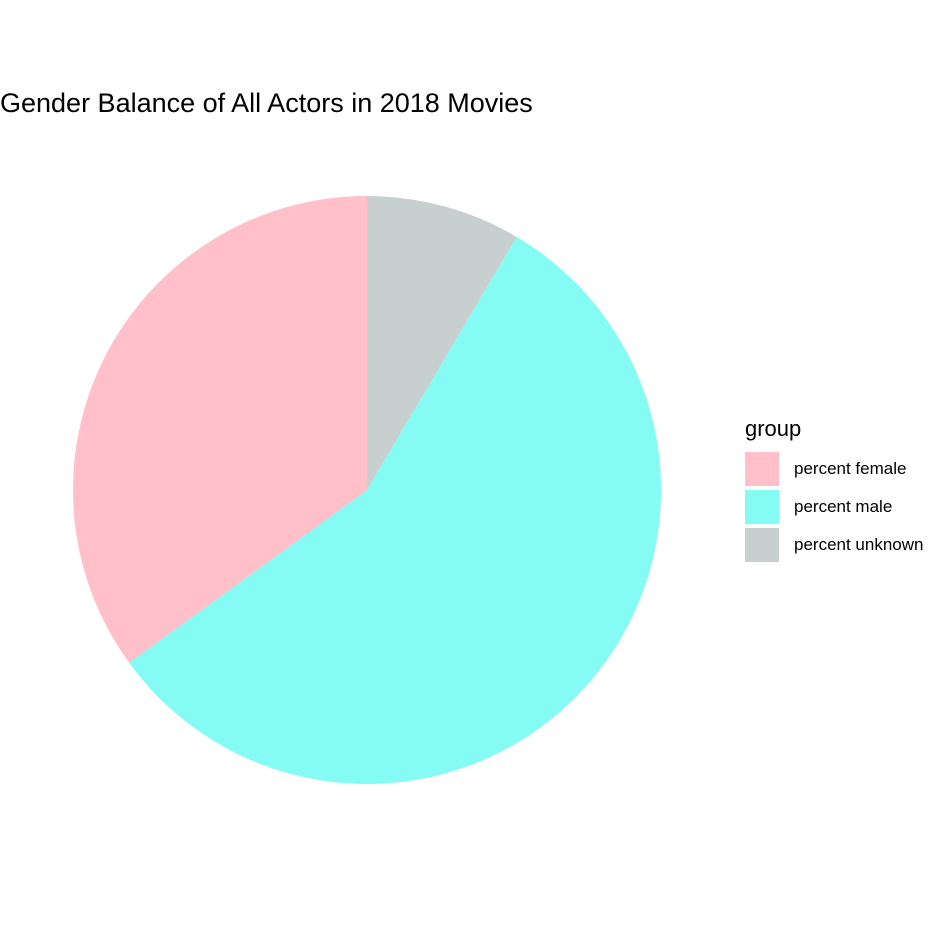  Describe the element at coordinates (442, 343) in the screenshot. I see `pie-slice-percent-unknown` at that location.